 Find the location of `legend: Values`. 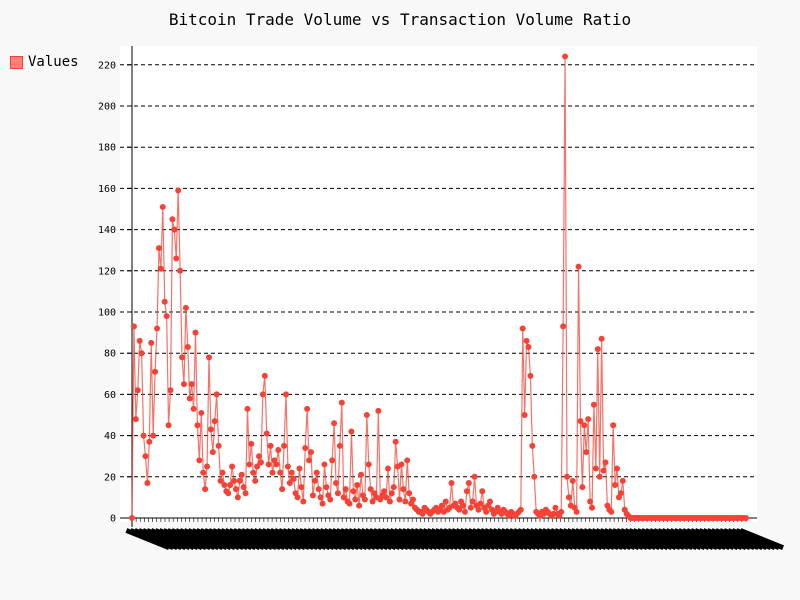

legend: Values is located at coordinates (44, 62).